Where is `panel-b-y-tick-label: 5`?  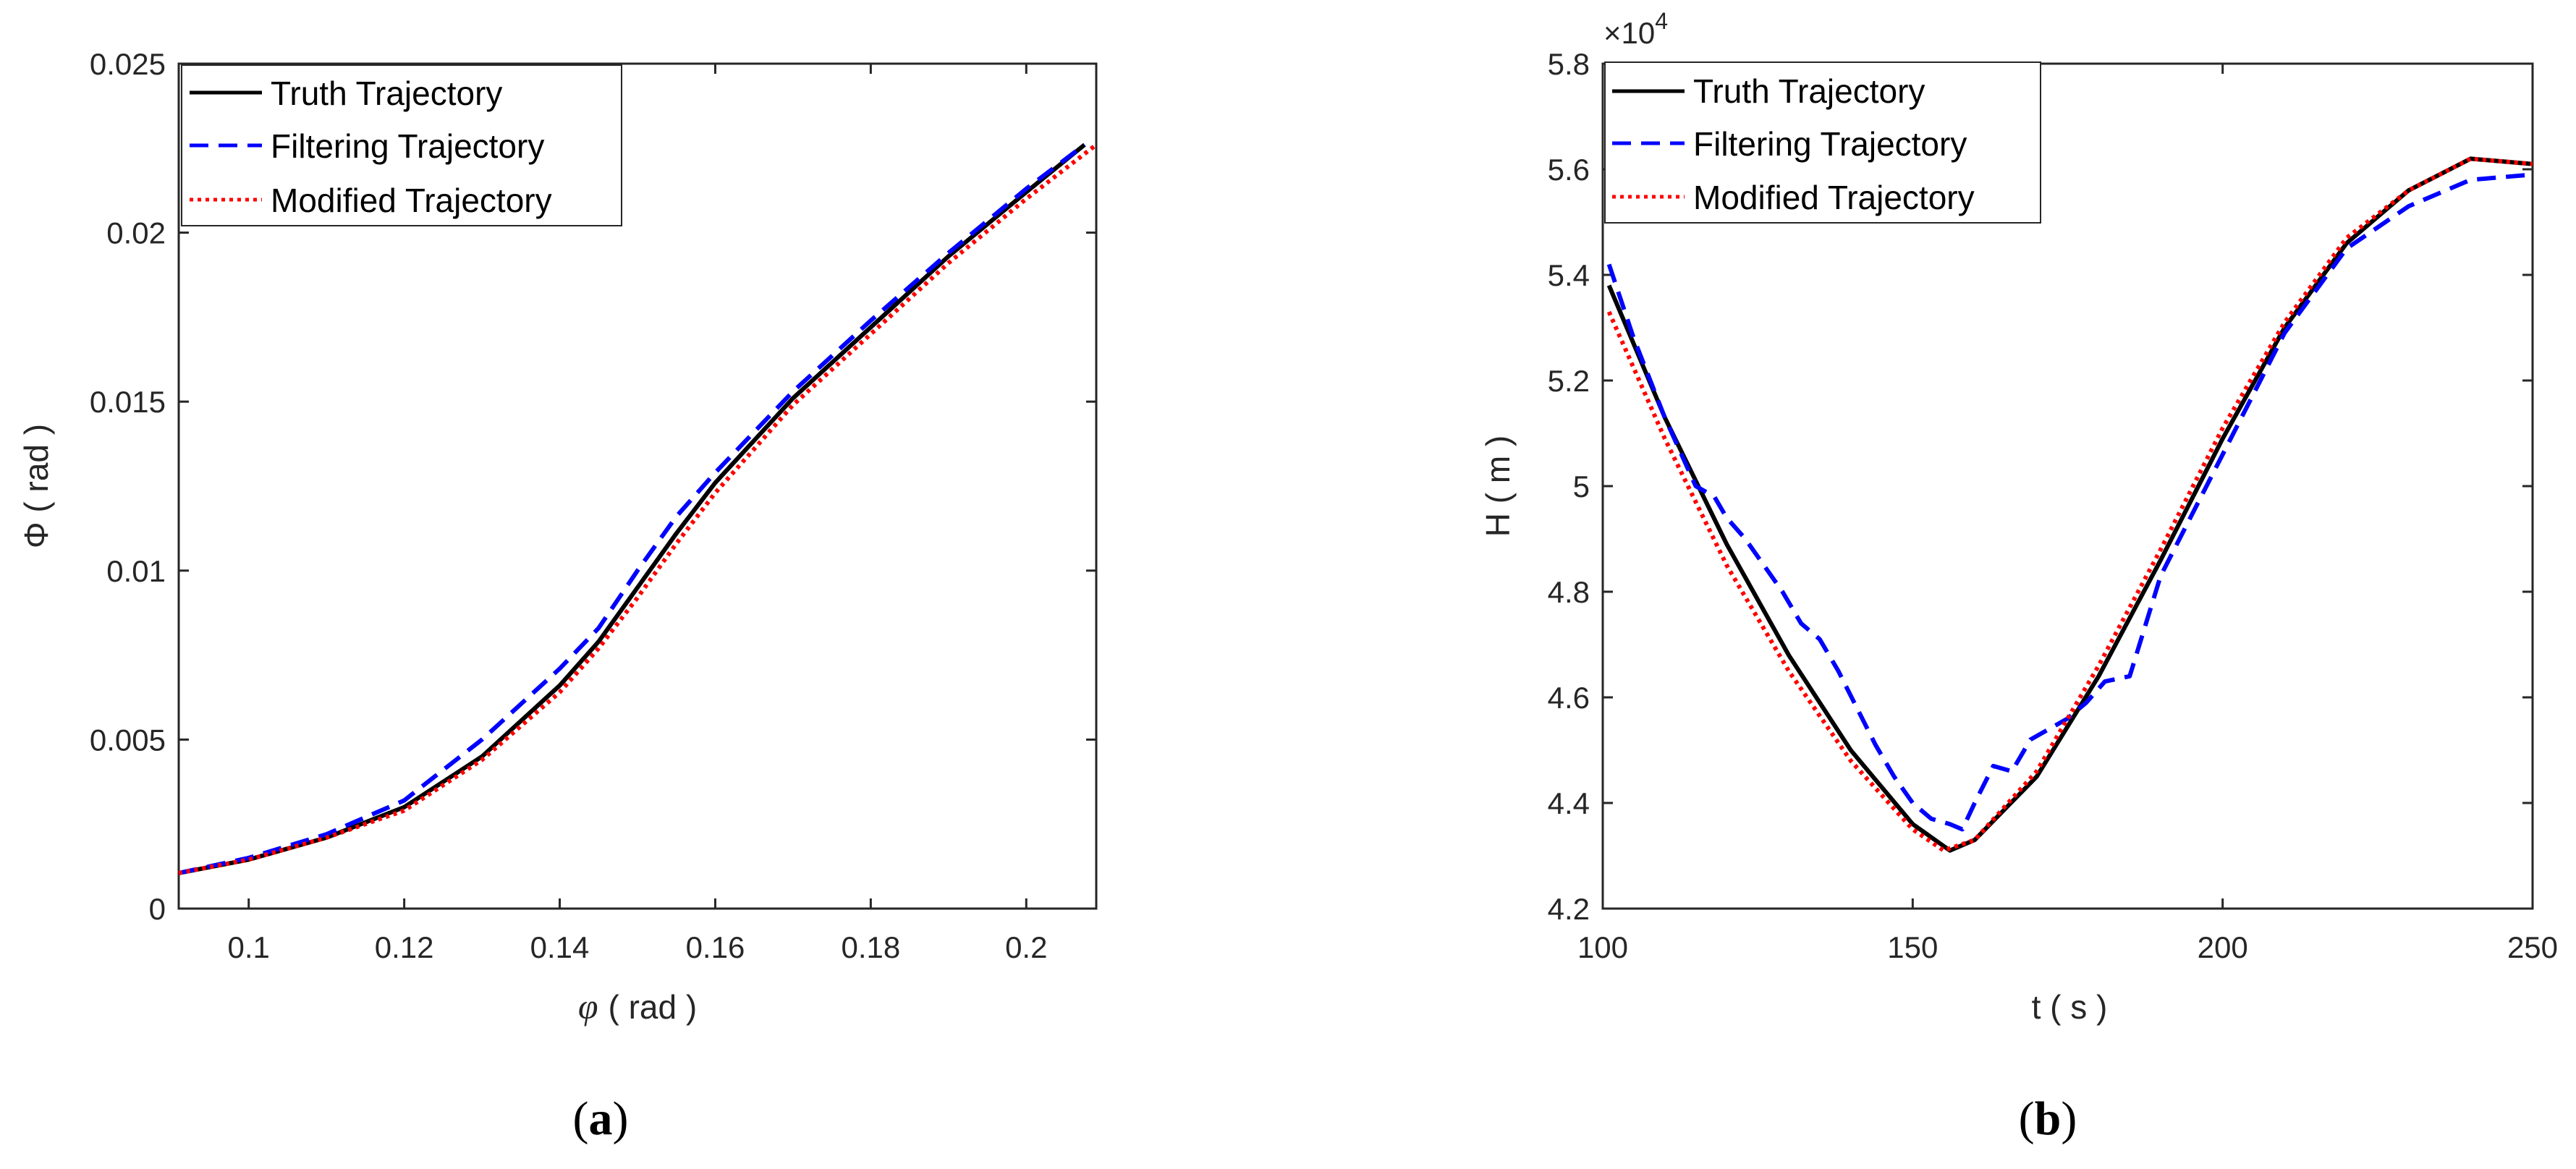
panel-b-y-tick-label: 5 is located at coordinates (1581, 486).